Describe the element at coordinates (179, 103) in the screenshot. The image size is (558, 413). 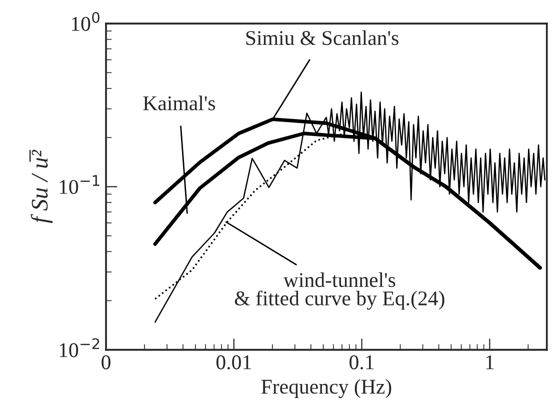
I see `annotation: Kaimal's` at that location.